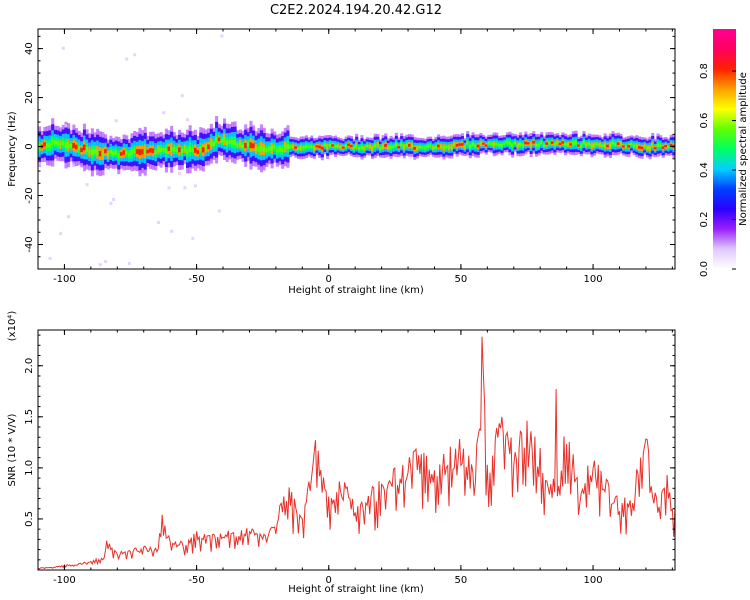  Describe the element at coordinates (12, 149) in the screenshot. I see `spectrogram-y-label: Frequency (Hz)` at that location.